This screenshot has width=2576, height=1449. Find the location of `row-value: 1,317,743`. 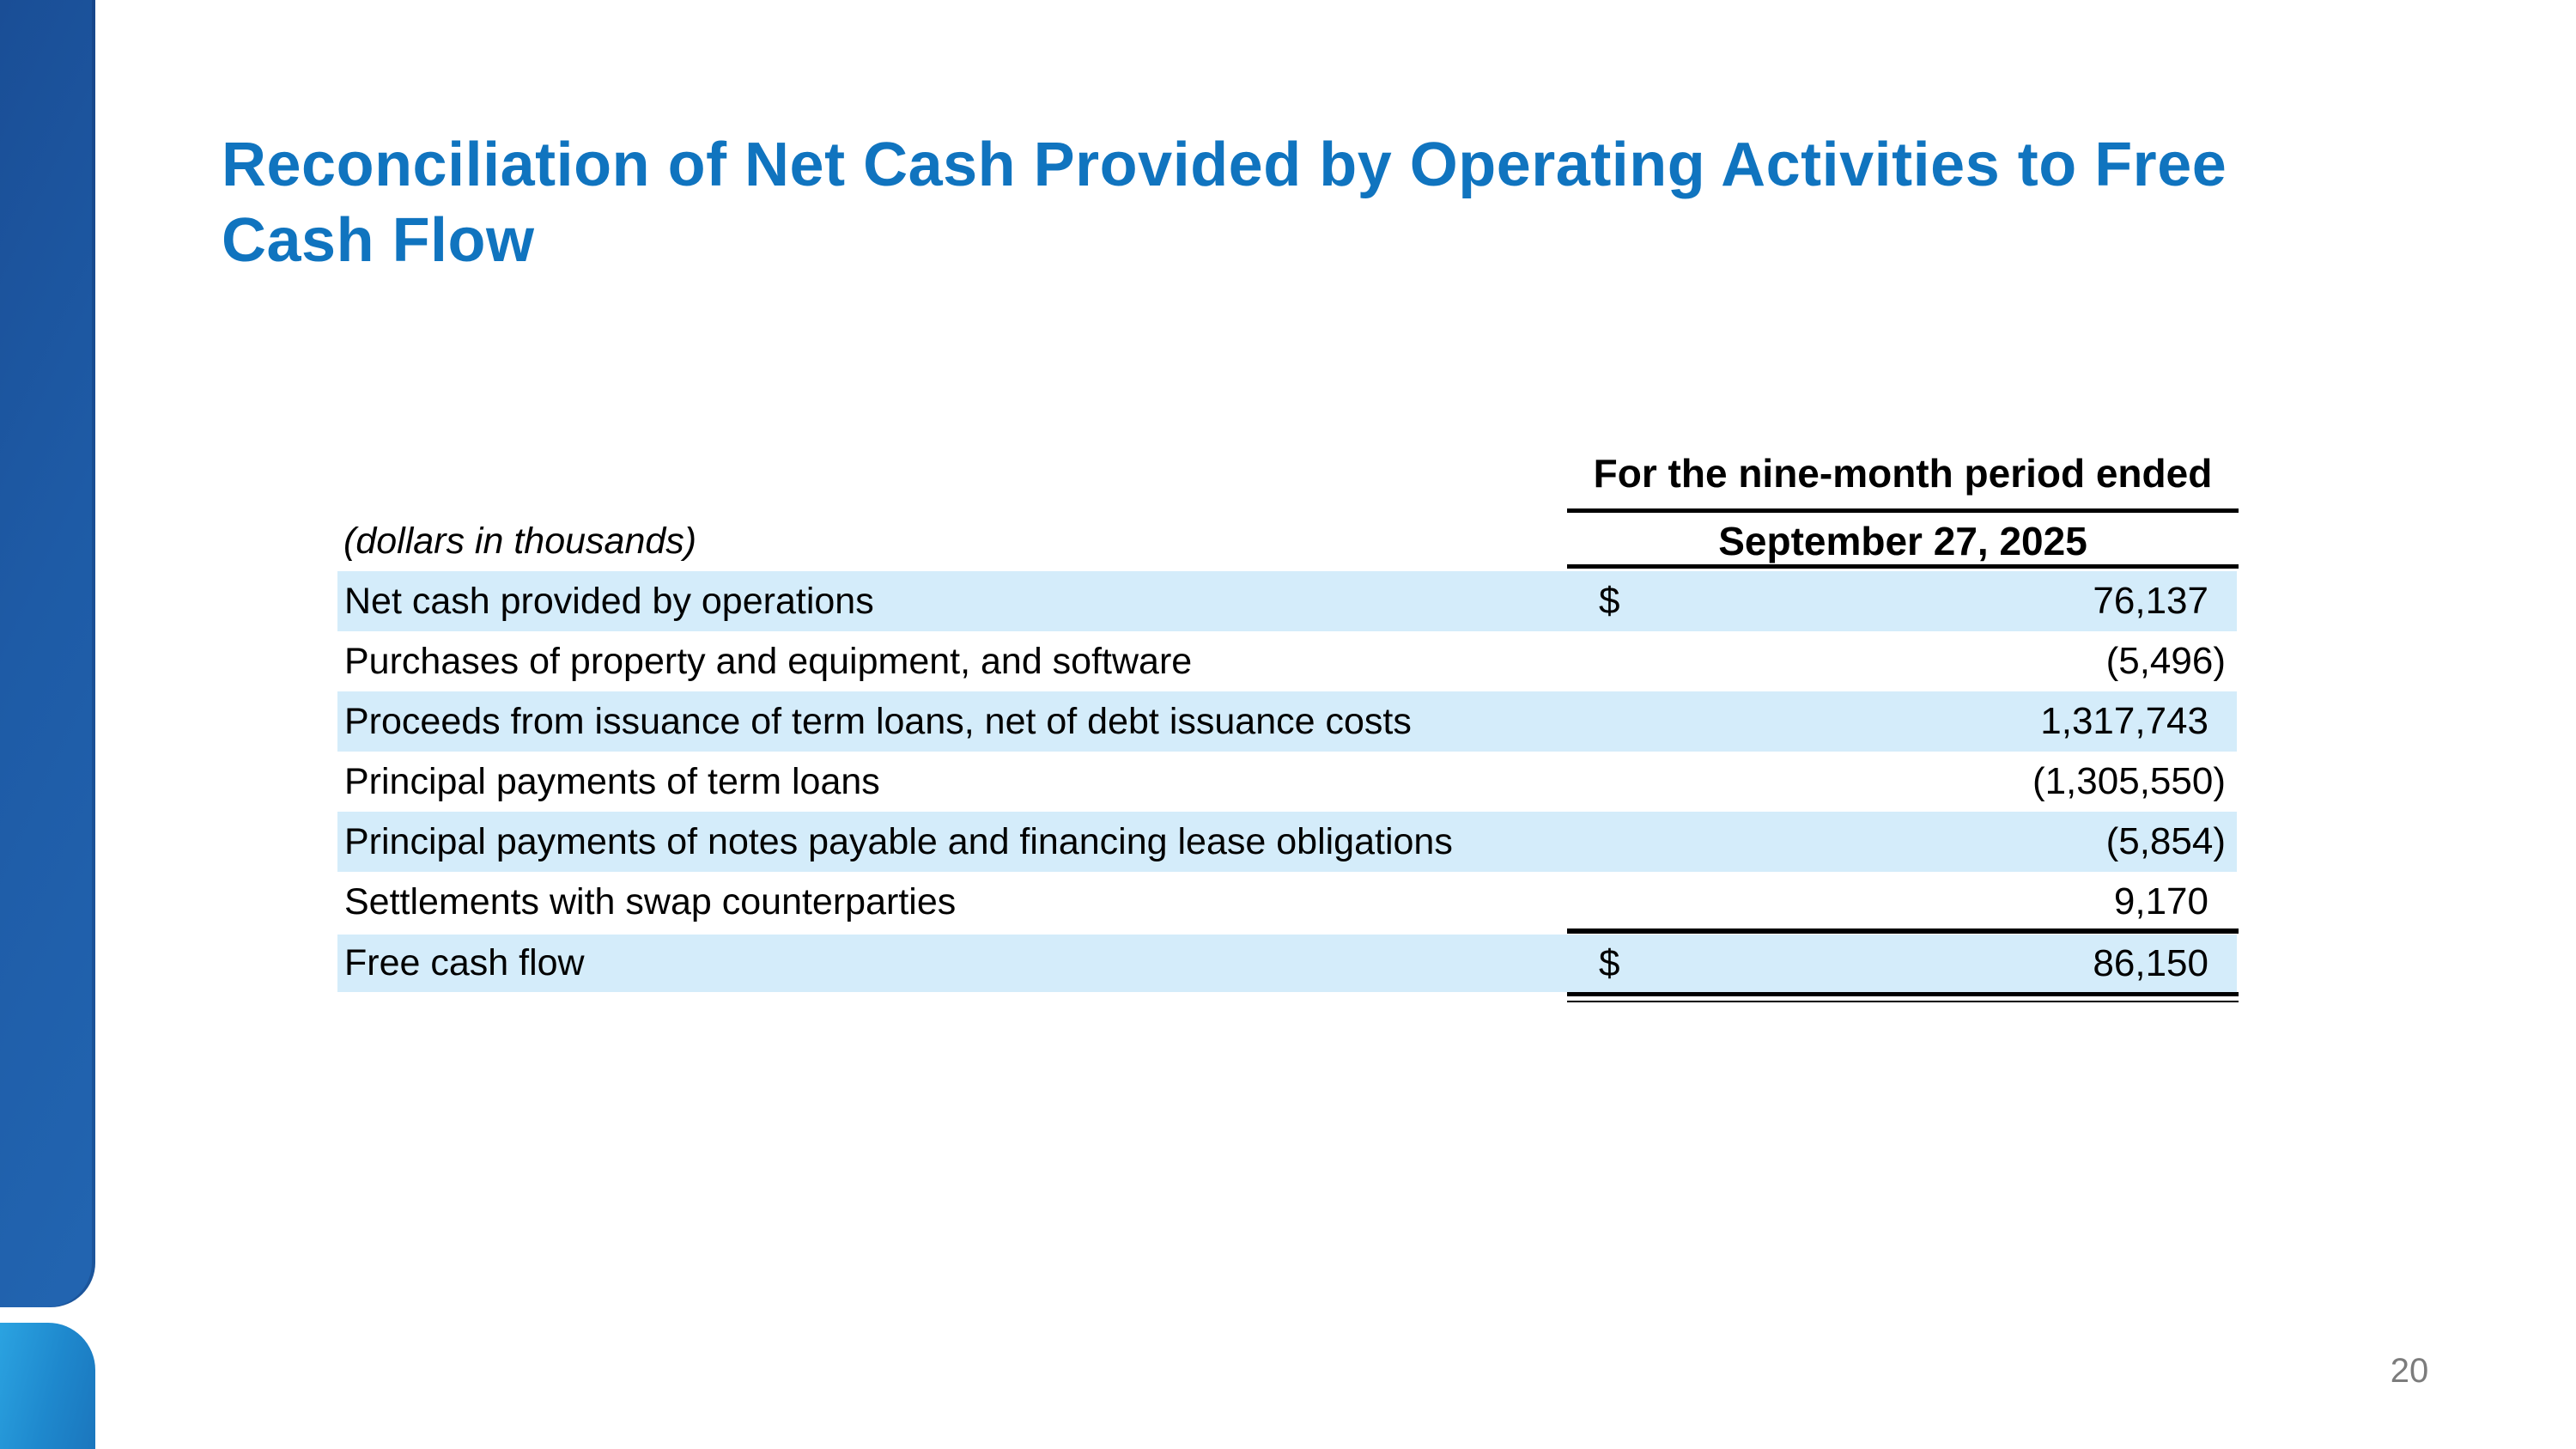

row-value: 1,317,743 is located at coordinates (2124, 721).